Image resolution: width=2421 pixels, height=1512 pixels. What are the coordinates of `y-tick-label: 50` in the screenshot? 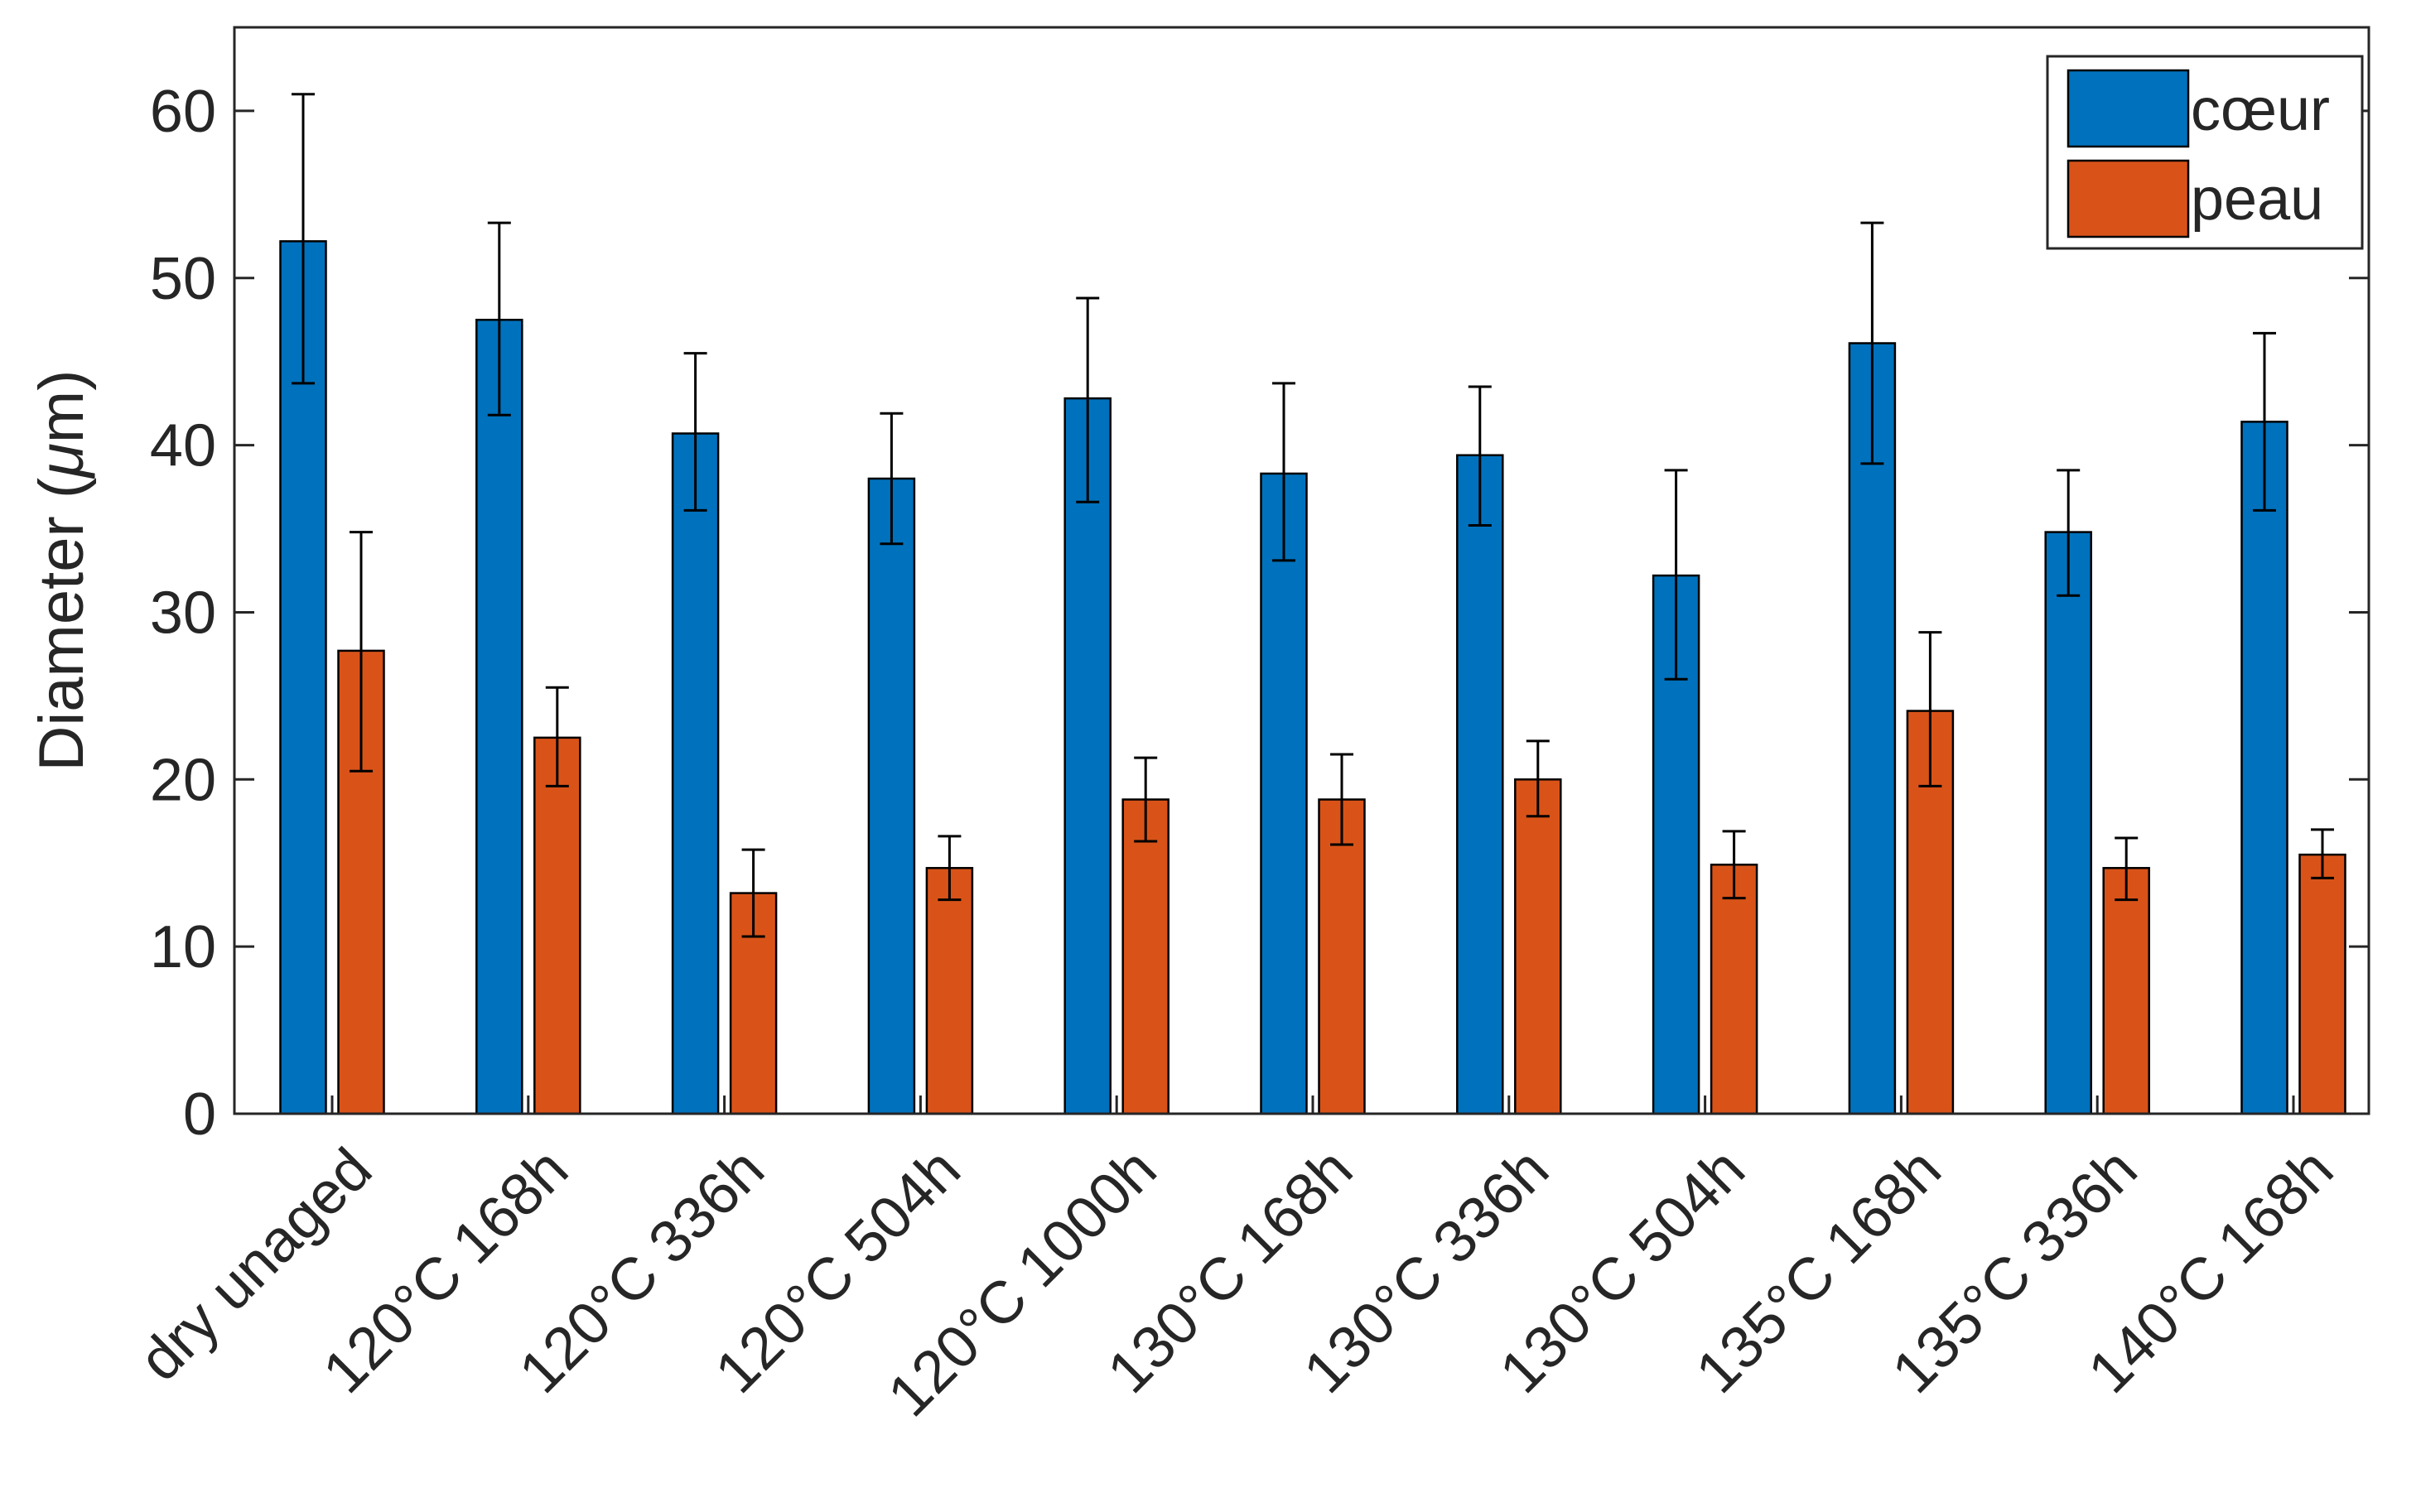 It's located at (183, 279).